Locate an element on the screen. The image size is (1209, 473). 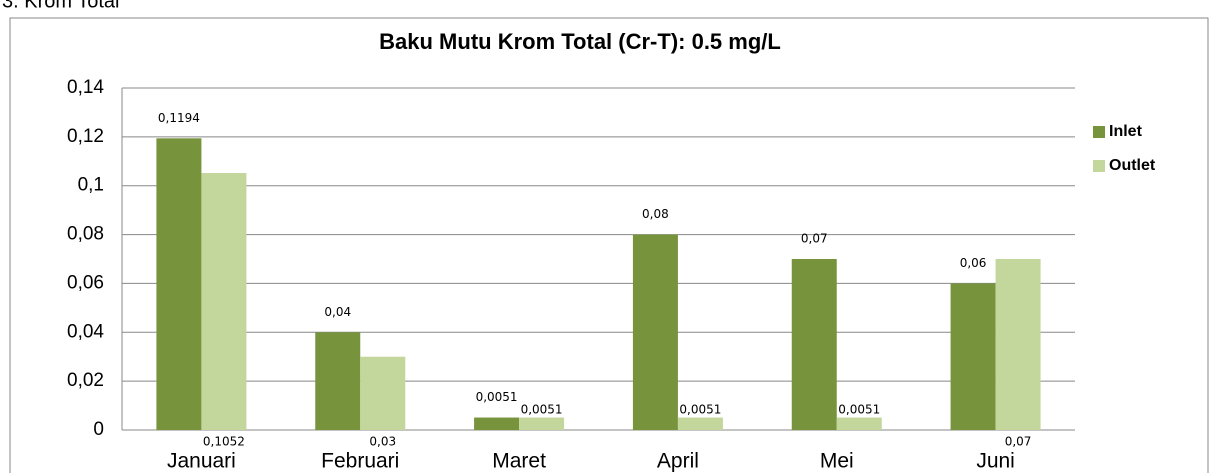
x-tick-label: Januari is located at coordinates (201, 461).